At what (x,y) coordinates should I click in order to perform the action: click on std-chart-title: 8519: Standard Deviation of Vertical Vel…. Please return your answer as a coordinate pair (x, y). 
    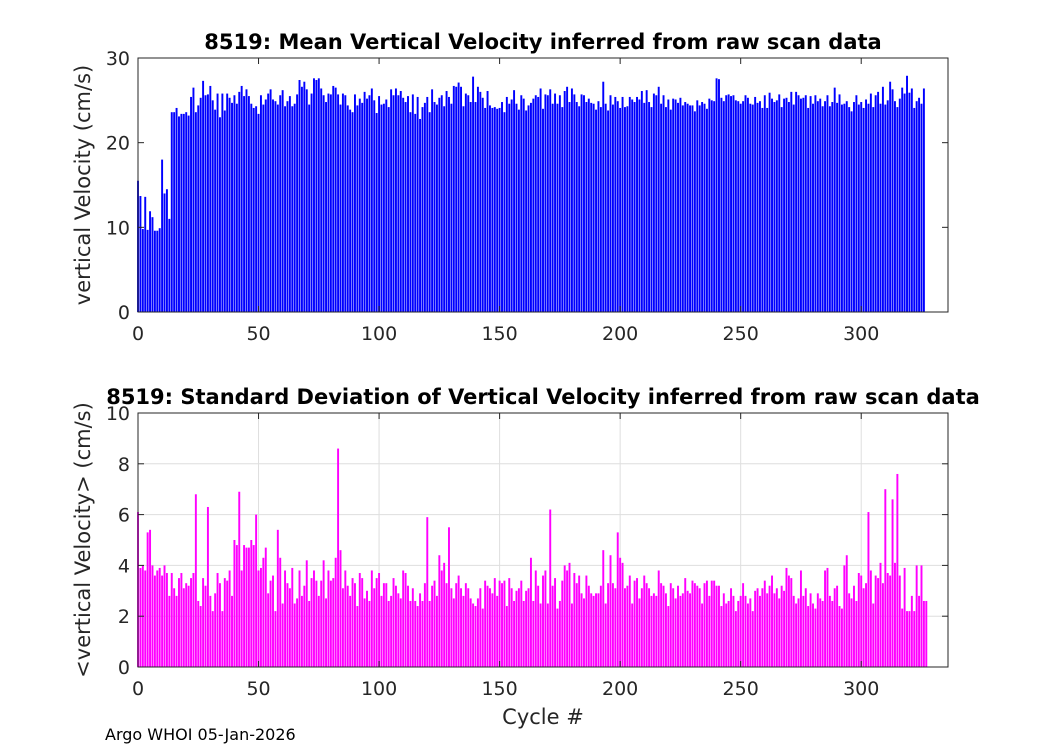
    Looking at the image, I should click on (543, 397).